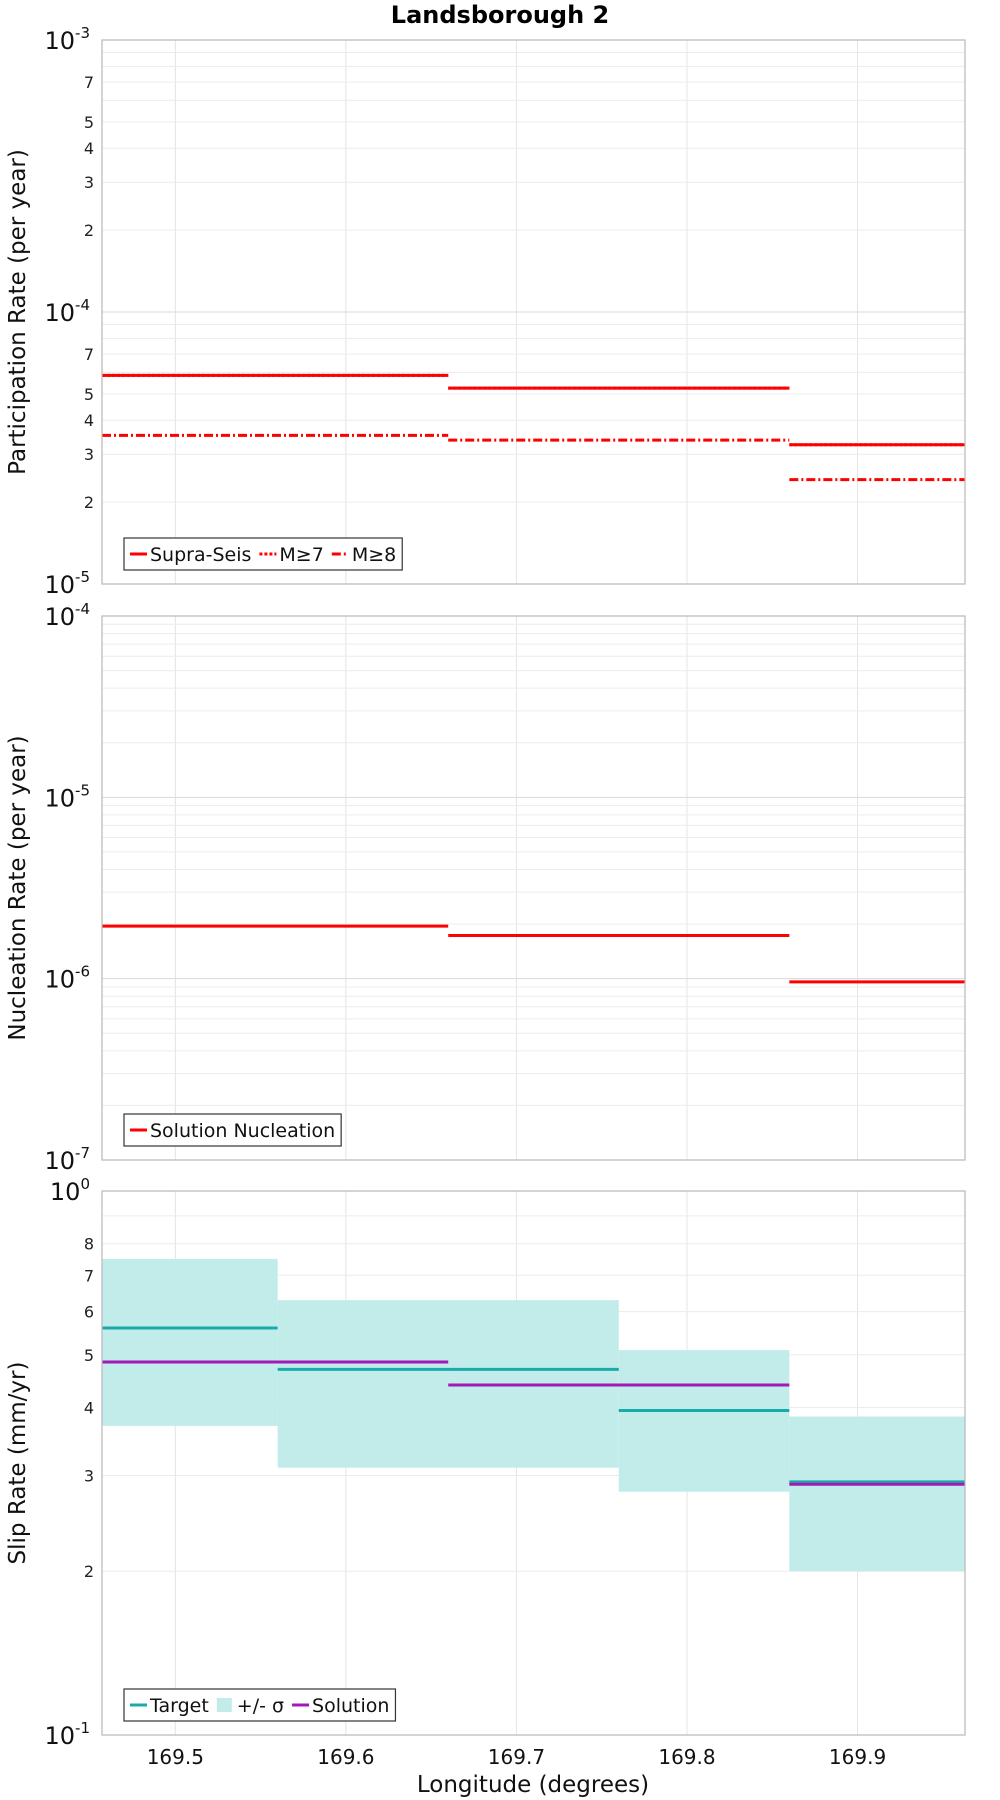  I want to click on x-tick-label: 169.5, so click(175, 1757).